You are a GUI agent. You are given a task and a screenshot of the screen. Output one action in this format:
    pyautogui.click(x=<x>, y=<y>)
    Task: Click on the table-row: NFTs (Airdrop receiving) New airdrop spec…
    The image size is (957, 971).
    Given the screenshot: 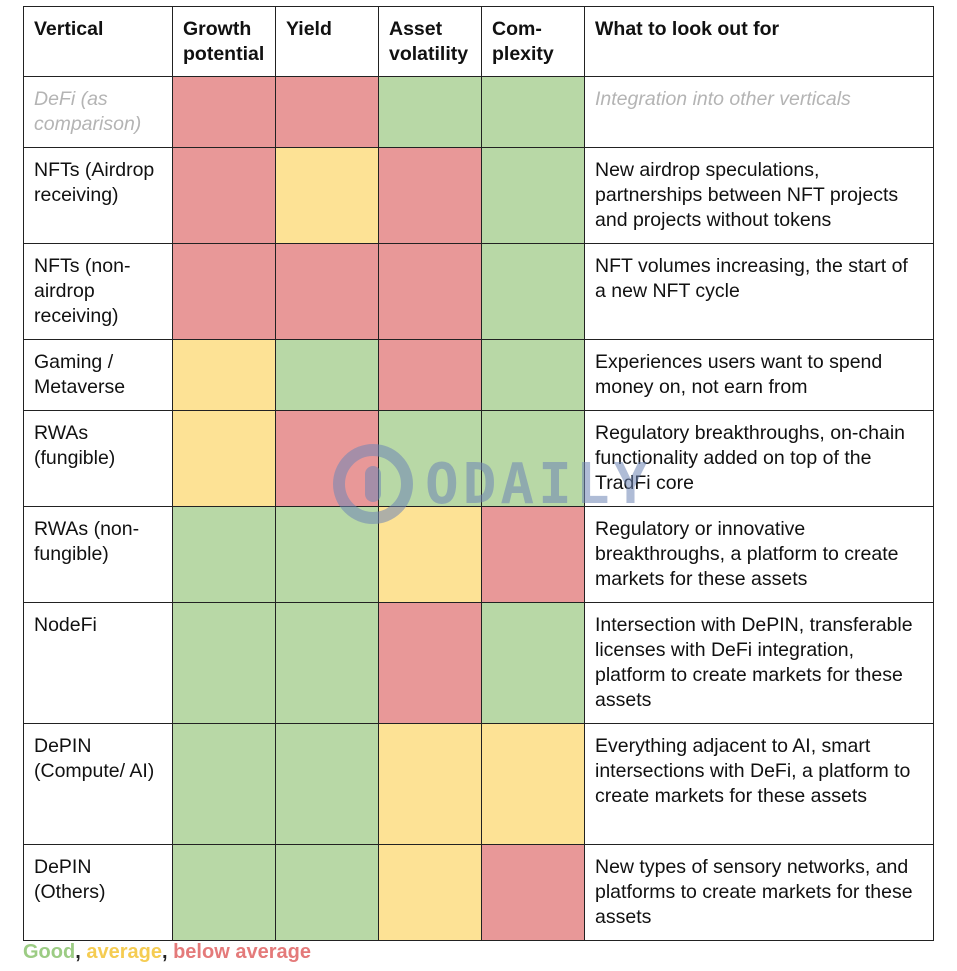 What is the action you would take?
    pyautogui.click(x=478, y=195)
    